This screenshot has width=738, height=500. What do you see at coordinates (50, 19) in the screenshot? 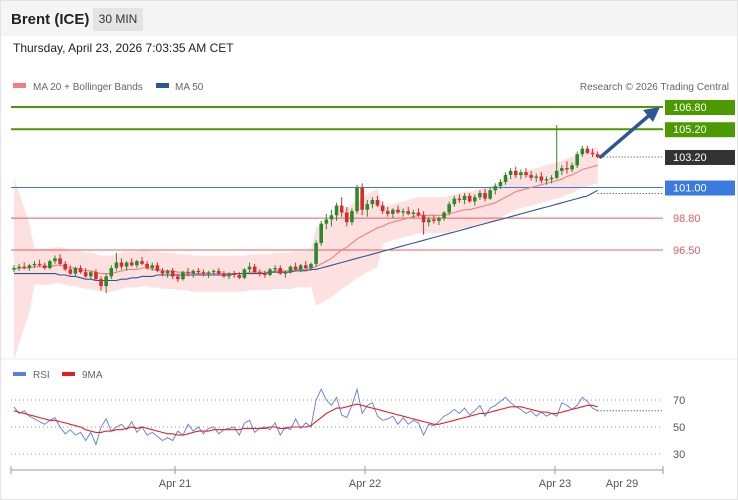
I see `instrument-title: Brent (ICE)` at bounding box center [50, 19].